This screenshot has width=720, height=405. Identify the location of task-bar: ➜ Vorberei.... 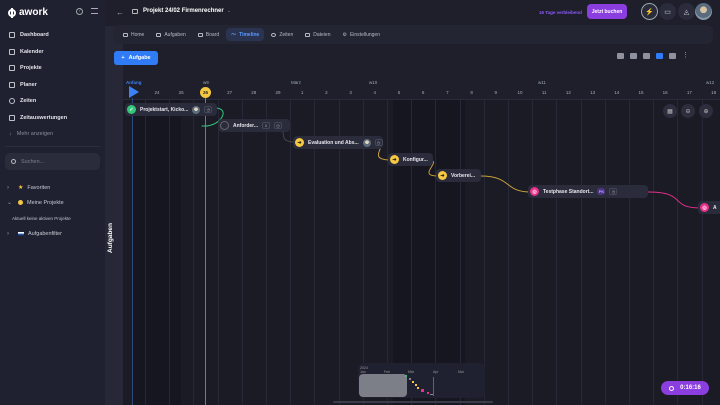
(458, 175).